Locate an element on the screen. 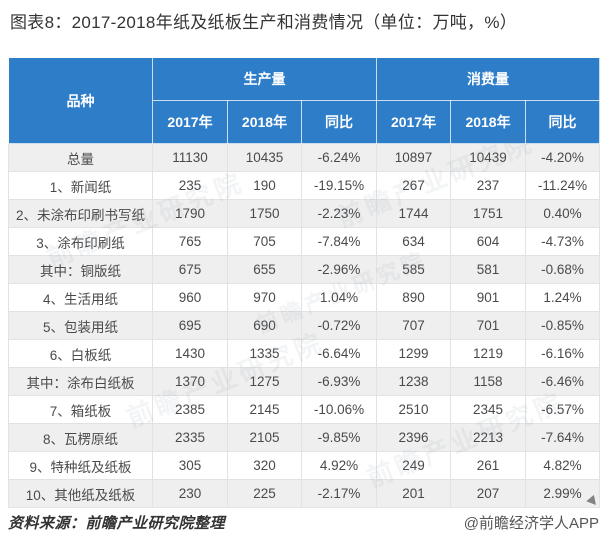 The height and width of the screenshot is (538, 607). value-cell: 1744 is located at coordinates (414, 213).